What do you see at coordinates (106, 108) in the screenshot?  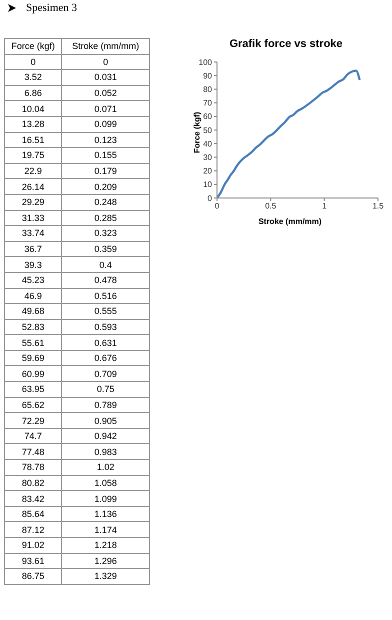 I see `text: 0.071` at bounding box center [106, 108].